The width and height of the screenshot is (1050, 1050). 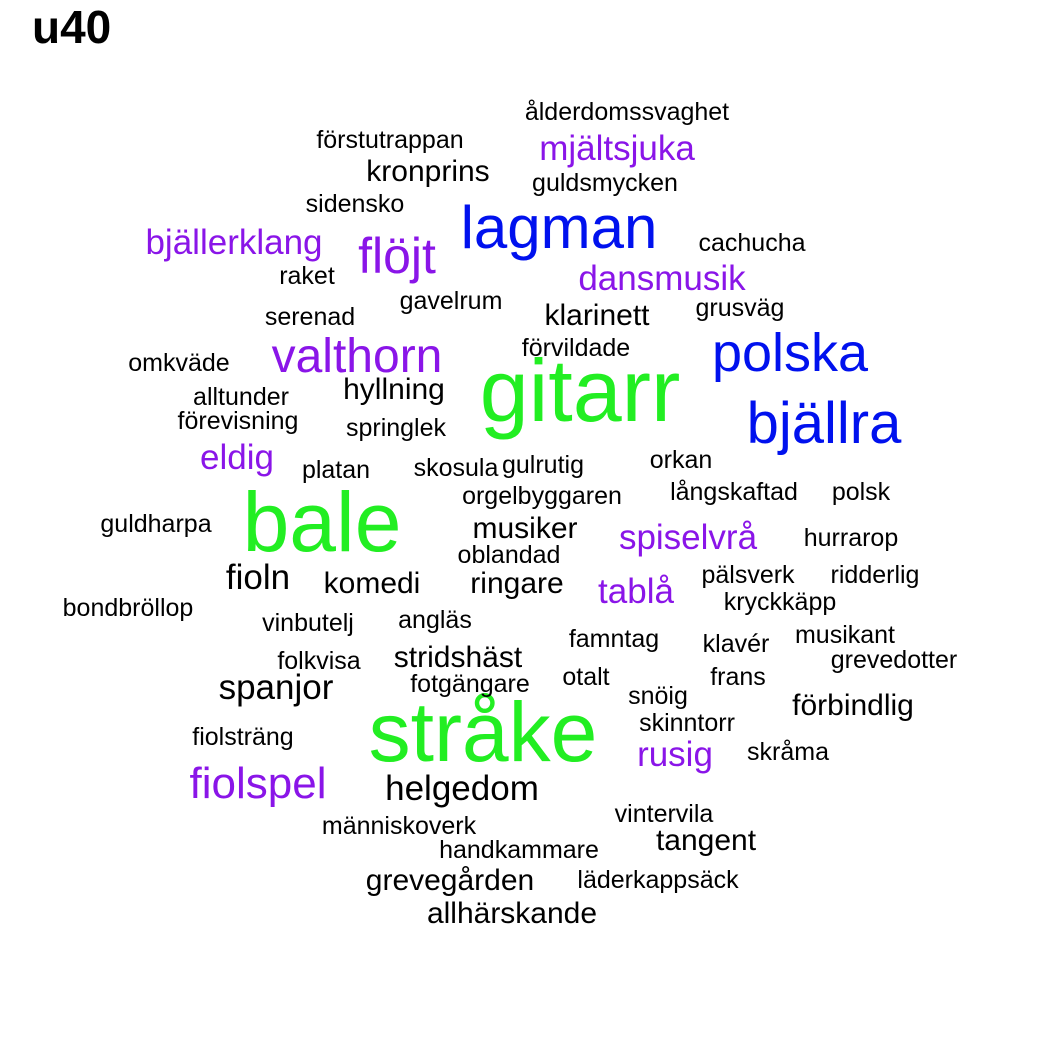 I want to click on word-3: lagman, so click(x=559, y=227).